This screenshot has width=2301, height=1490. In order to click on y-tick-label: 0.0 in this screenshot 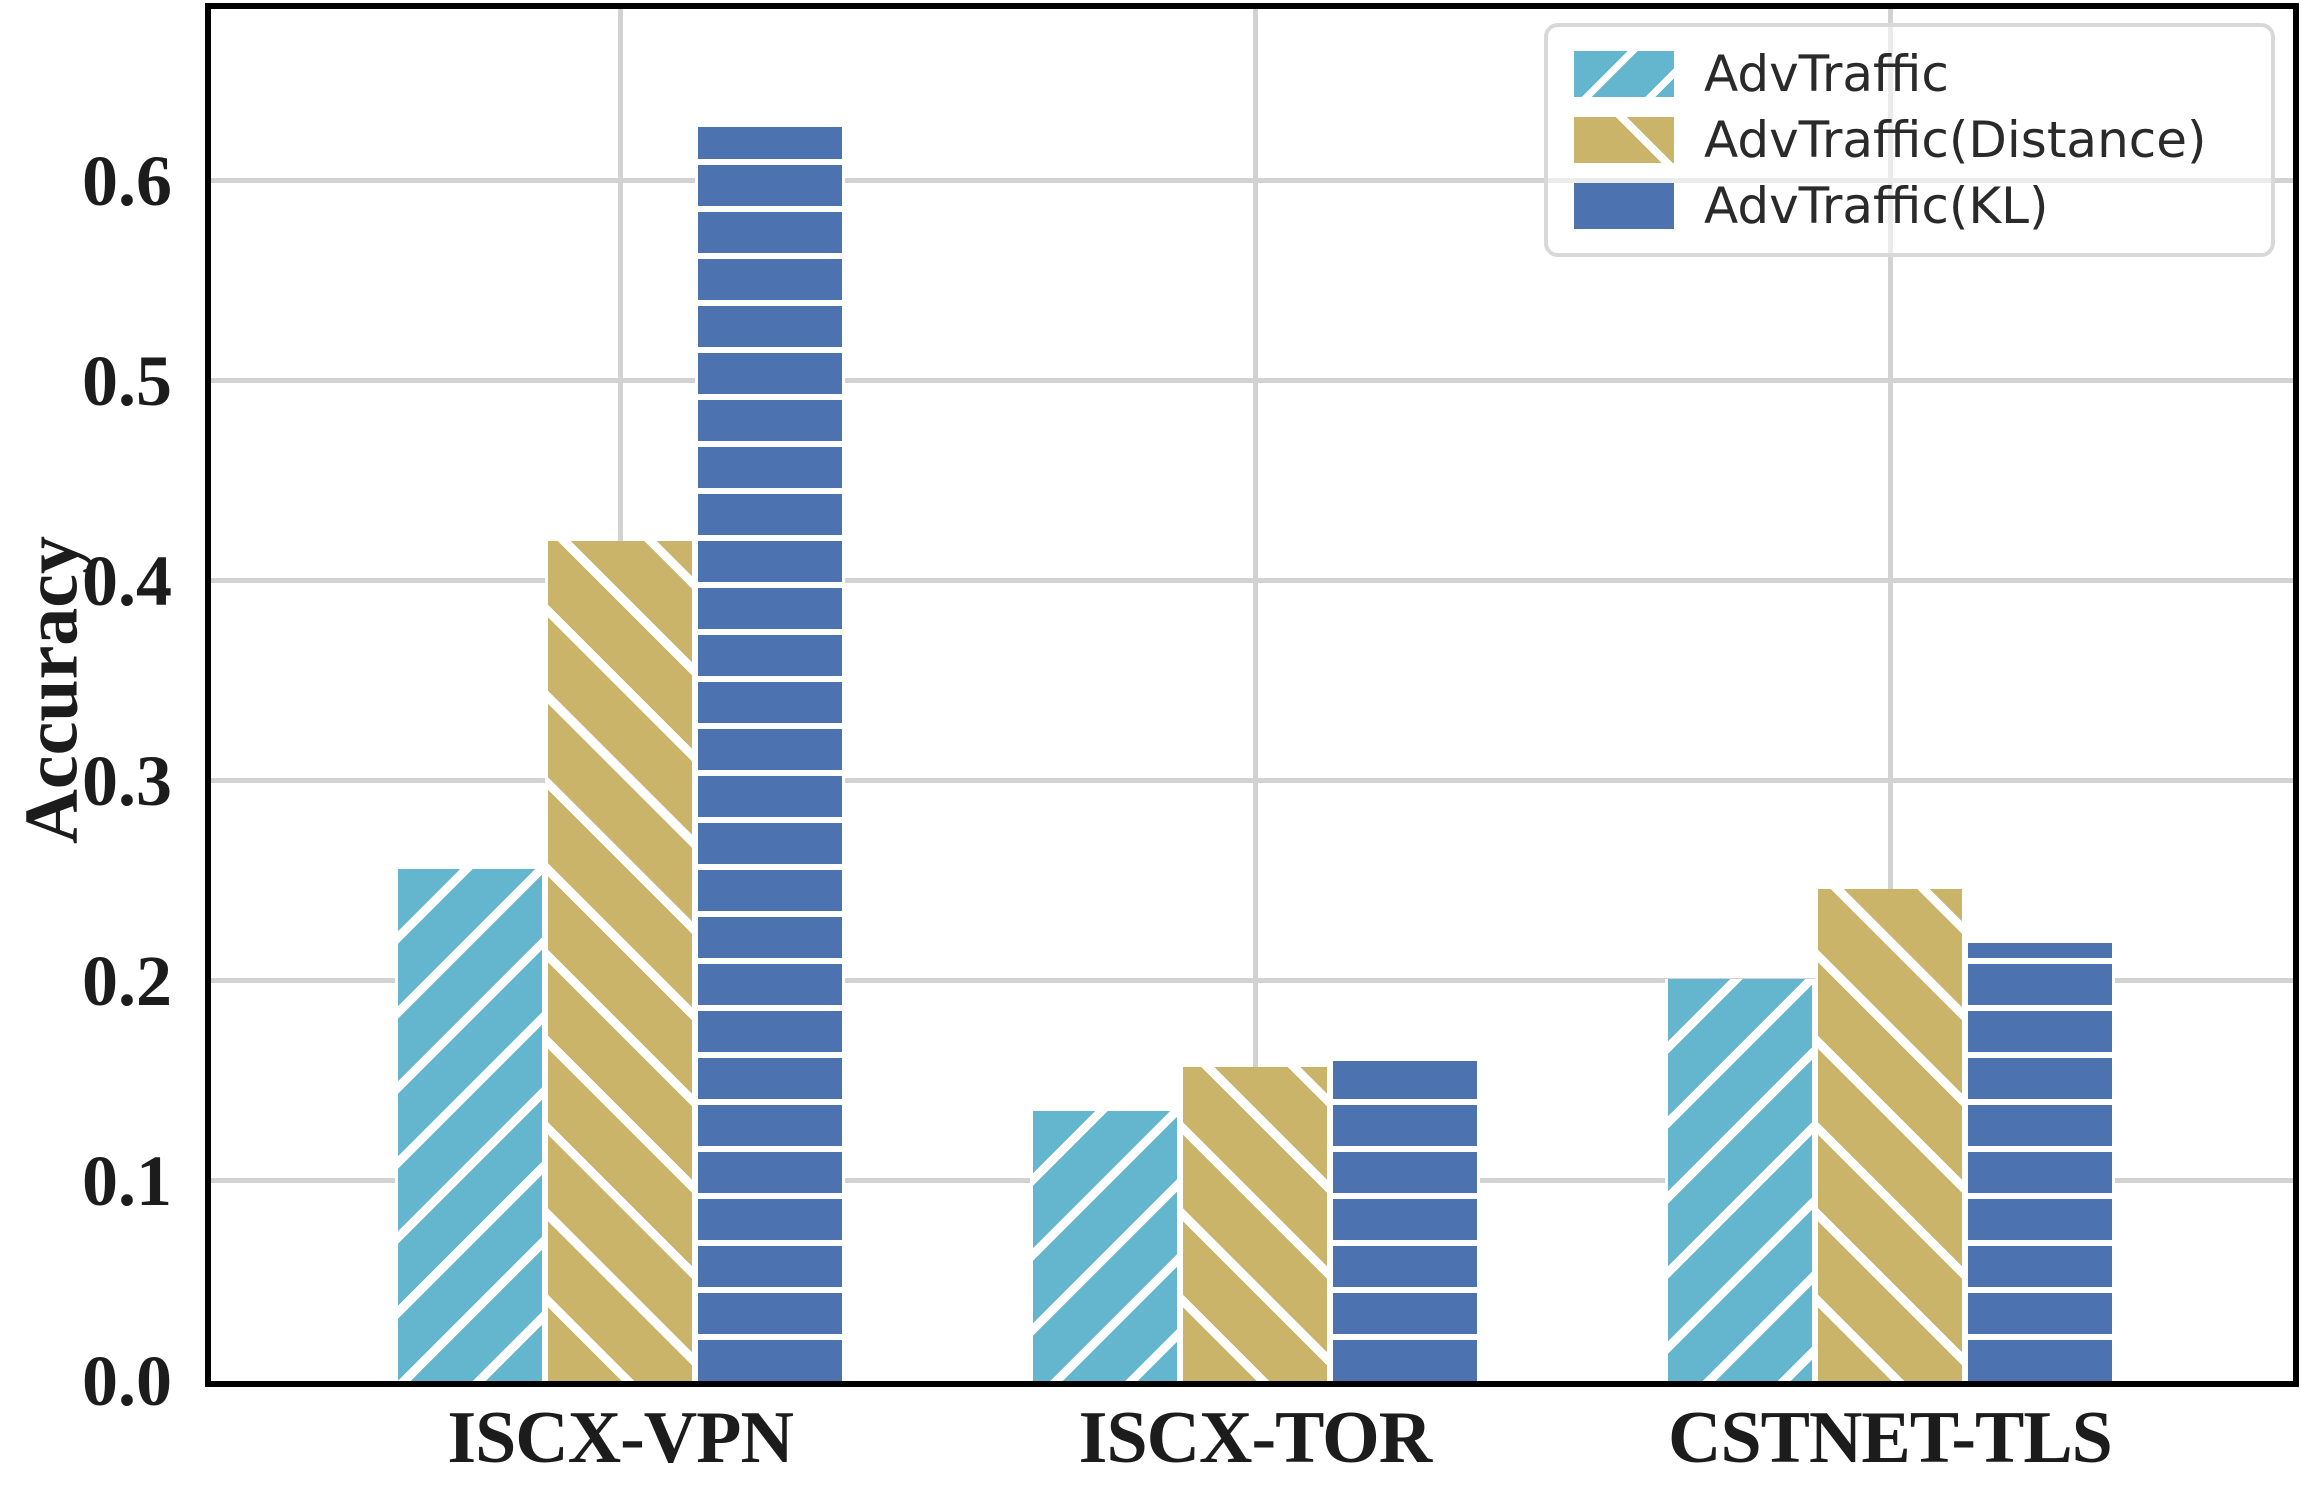, I will do `click(127, 1381)`.